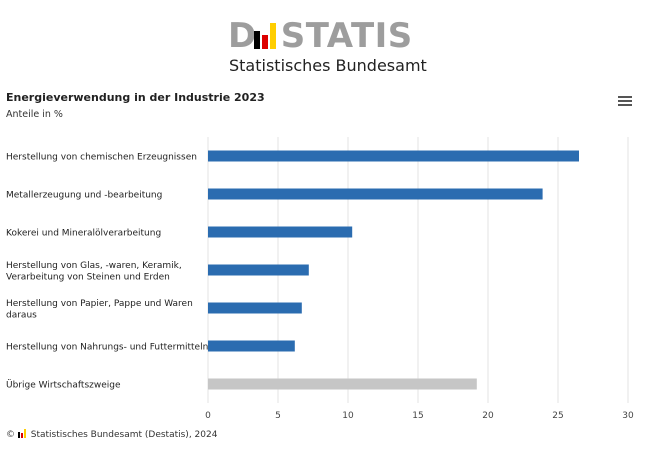 Image resolution: width=650 pixels, height=450 pixels. I want to click on category-label: Metallerzeugung und -bearbeitung, so click(84, 196).